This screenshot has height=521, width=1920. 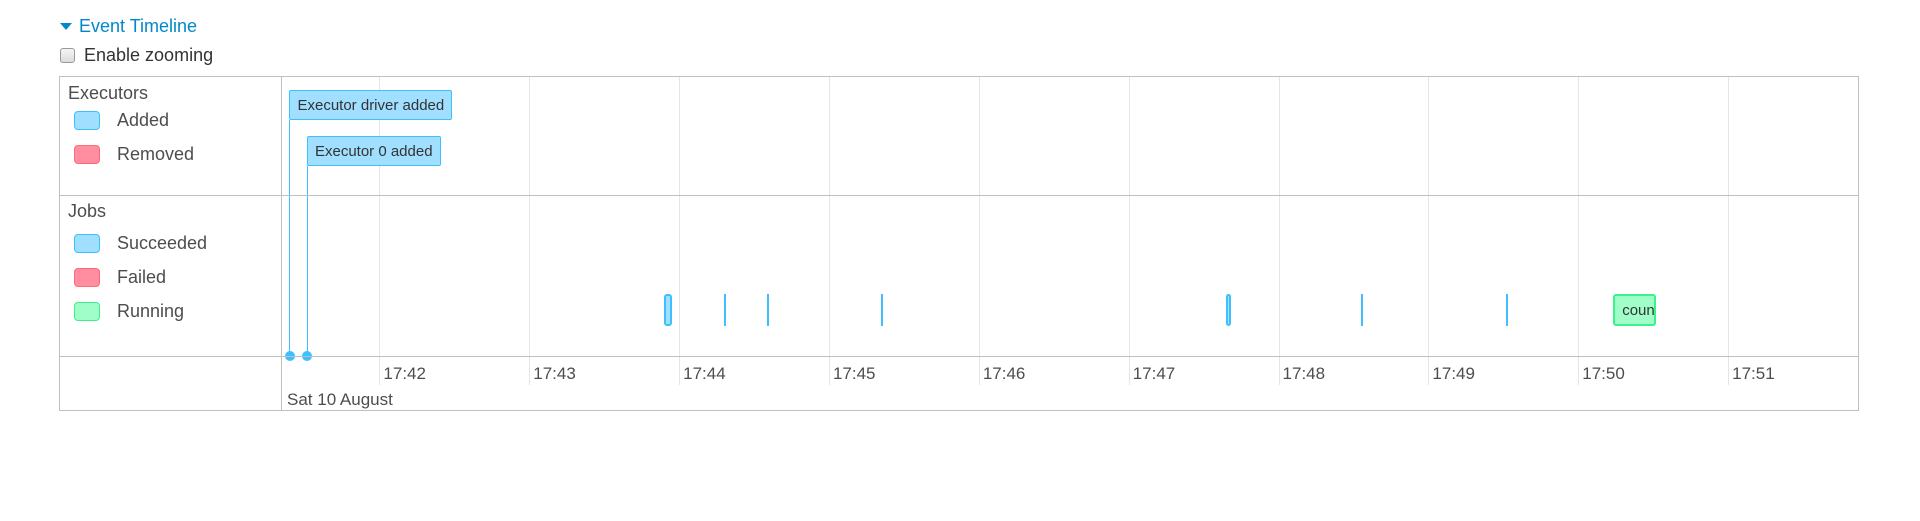 I want to click on event-timeline-toggle: Event Timeline, so click(x=128, y=26).